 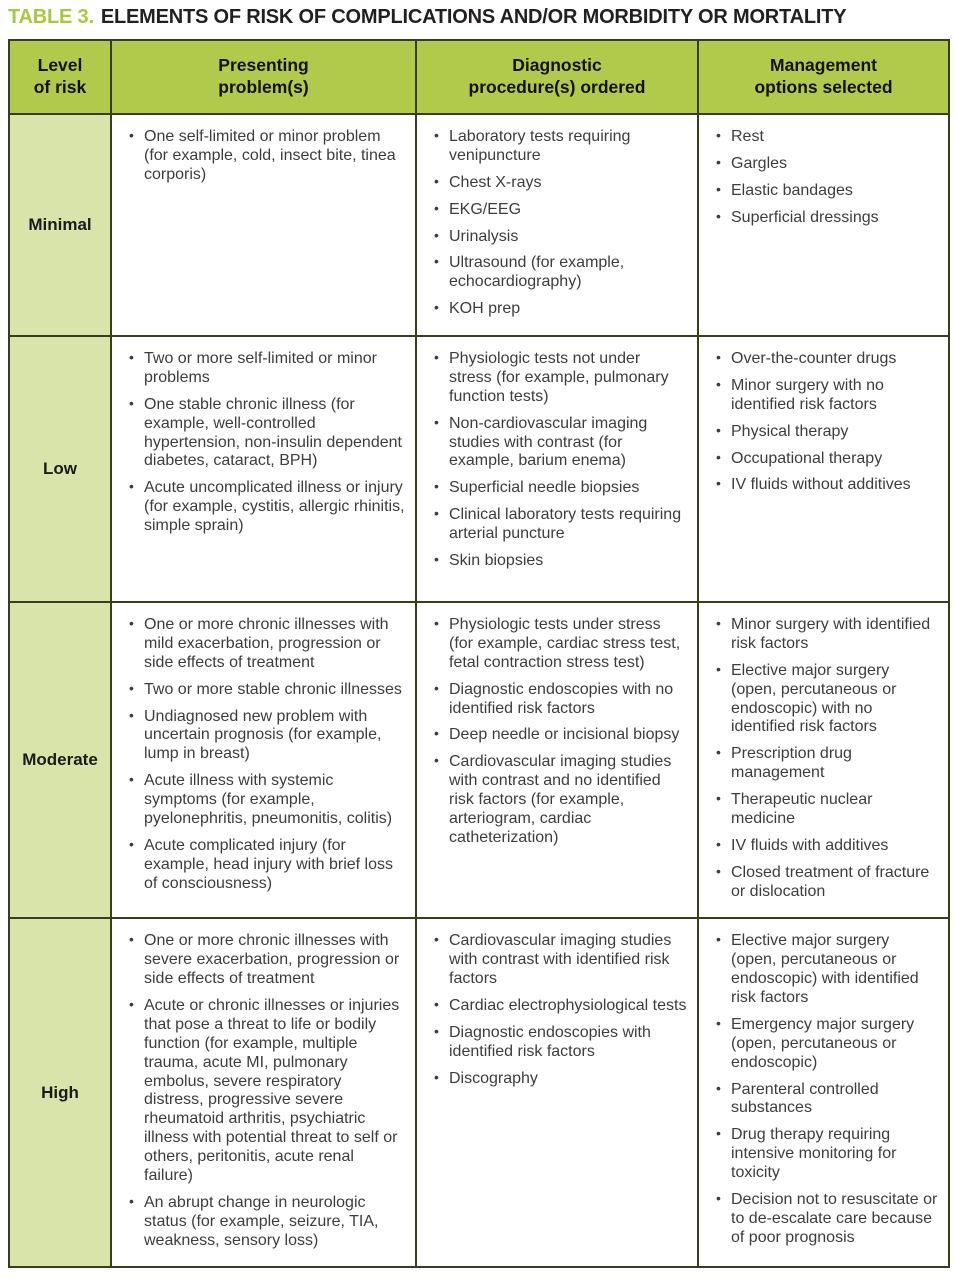 I want to click on bullet-item: • Over-the-counter drugs, so click(x=826, y=359).